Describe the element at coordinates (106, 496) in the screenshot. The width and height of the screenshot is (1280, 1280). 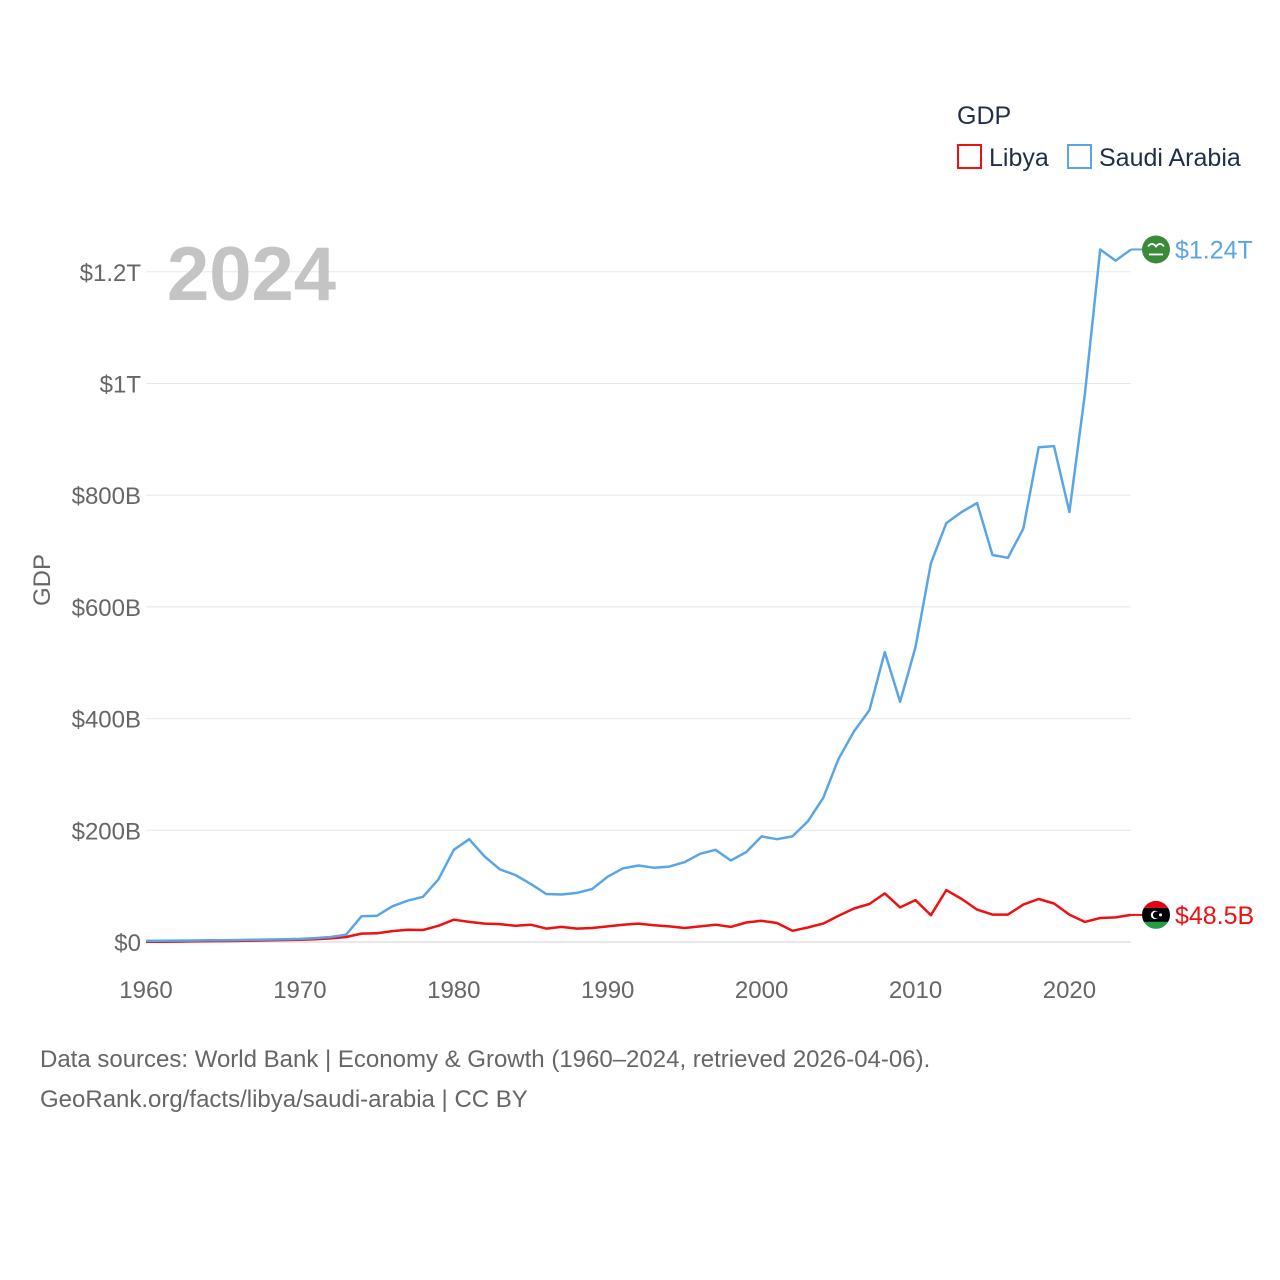
I see `y-tick-label: $800B` at that location.